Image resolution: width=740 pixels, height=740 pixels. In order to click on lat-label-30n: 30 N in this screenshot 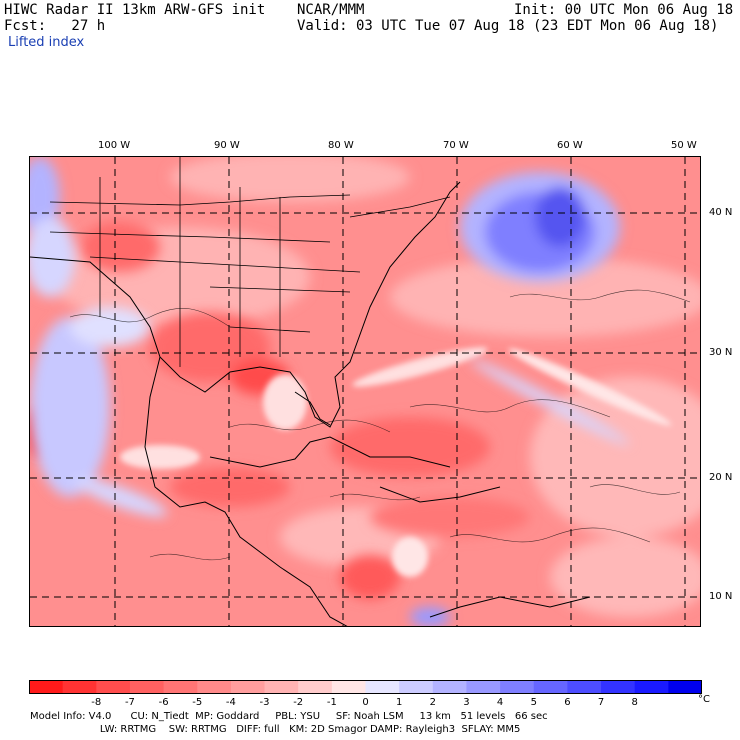, I will do `click(721, 352)`.